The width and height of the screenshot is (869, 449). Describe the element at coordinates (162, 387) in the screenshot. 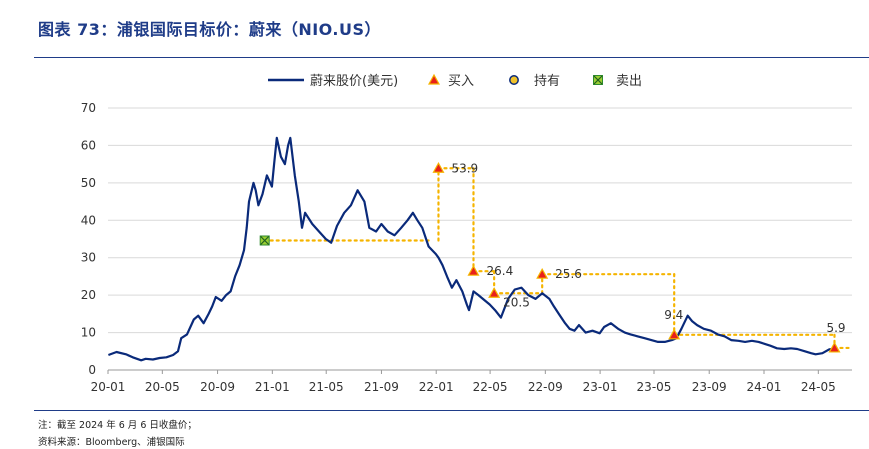

I see `x-tick-label: 20-05` at that location.